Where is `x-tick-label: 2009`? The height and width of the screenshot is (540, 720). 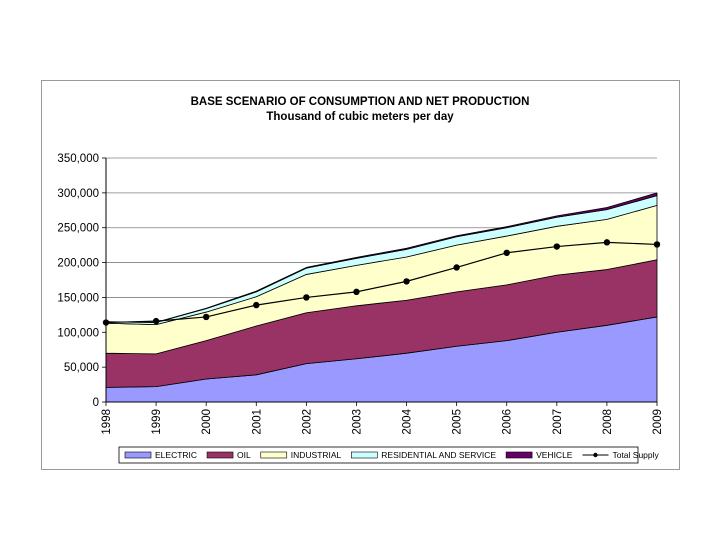
x-tick-label: 2009 is located at coordinates (658, 422).